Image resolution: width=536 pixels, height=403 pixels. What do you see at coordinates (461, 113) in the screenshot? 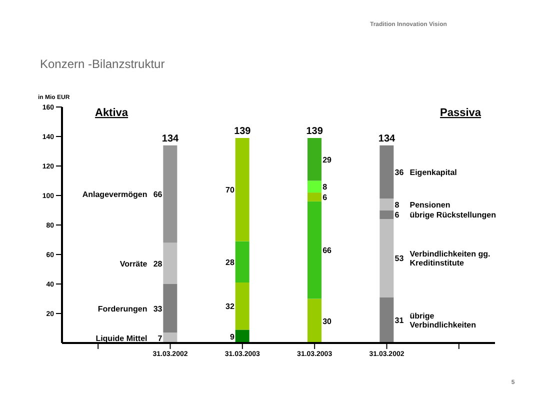
I see `annotation: Passiva` at bounding box center [461, 113].